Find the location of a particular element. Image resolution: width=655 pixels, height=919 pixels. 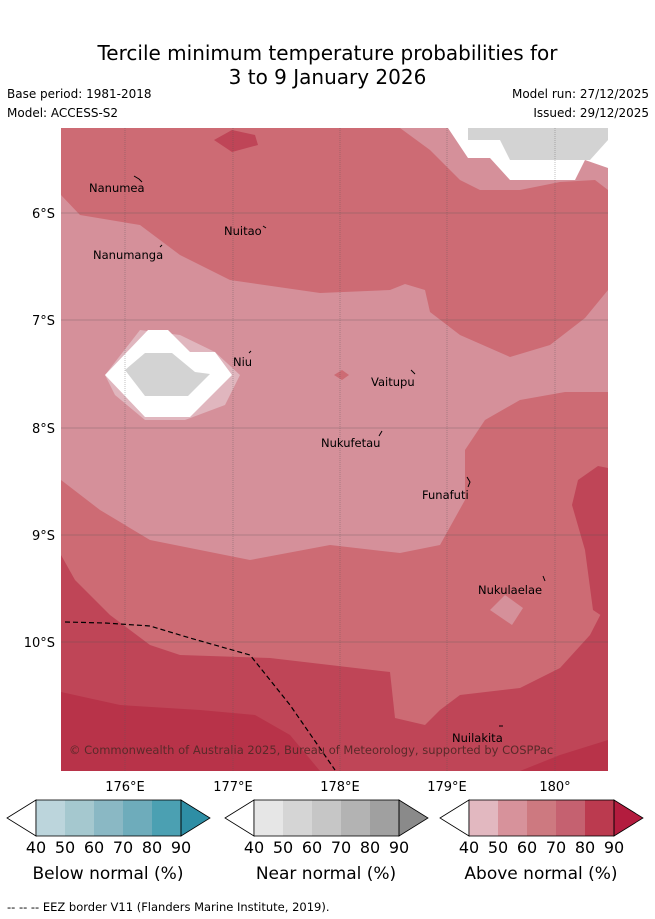

colorbar-above-normal-extend-low is located at coordinates (454, 818).